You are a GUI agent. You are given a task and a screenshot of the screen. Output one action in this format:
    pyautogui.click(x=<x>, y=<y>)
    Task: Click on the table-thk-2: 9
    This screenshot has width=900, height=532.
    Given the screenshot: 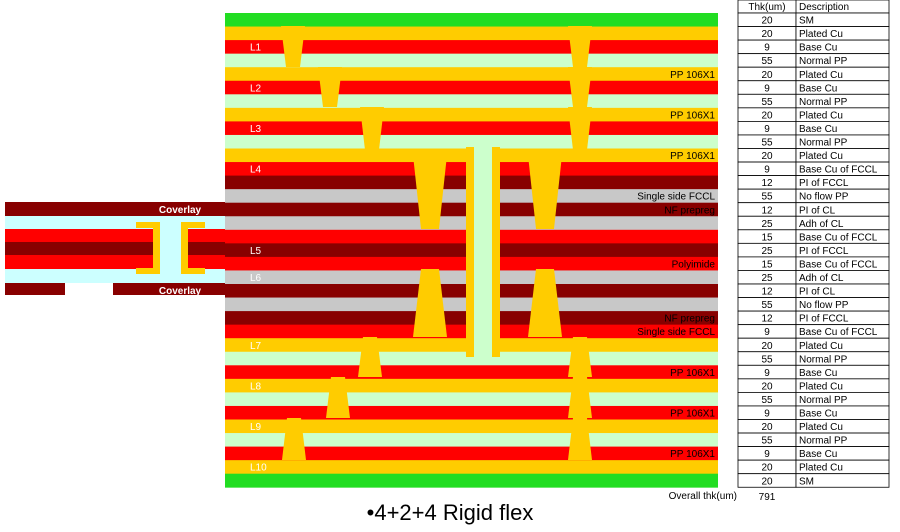 What is the action you would take?
    pyautogui.click(x=767, y=48)
    